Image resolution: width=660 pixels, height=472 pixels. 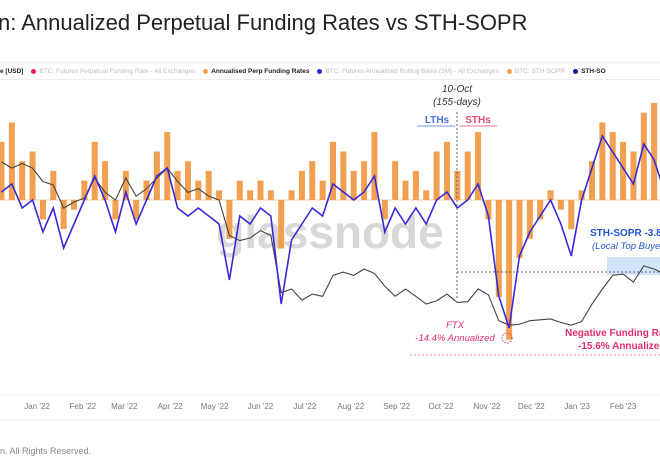 I want to click on sopr-annotation-title: STH-SOPR -3.8, so click(x=625, y=233).